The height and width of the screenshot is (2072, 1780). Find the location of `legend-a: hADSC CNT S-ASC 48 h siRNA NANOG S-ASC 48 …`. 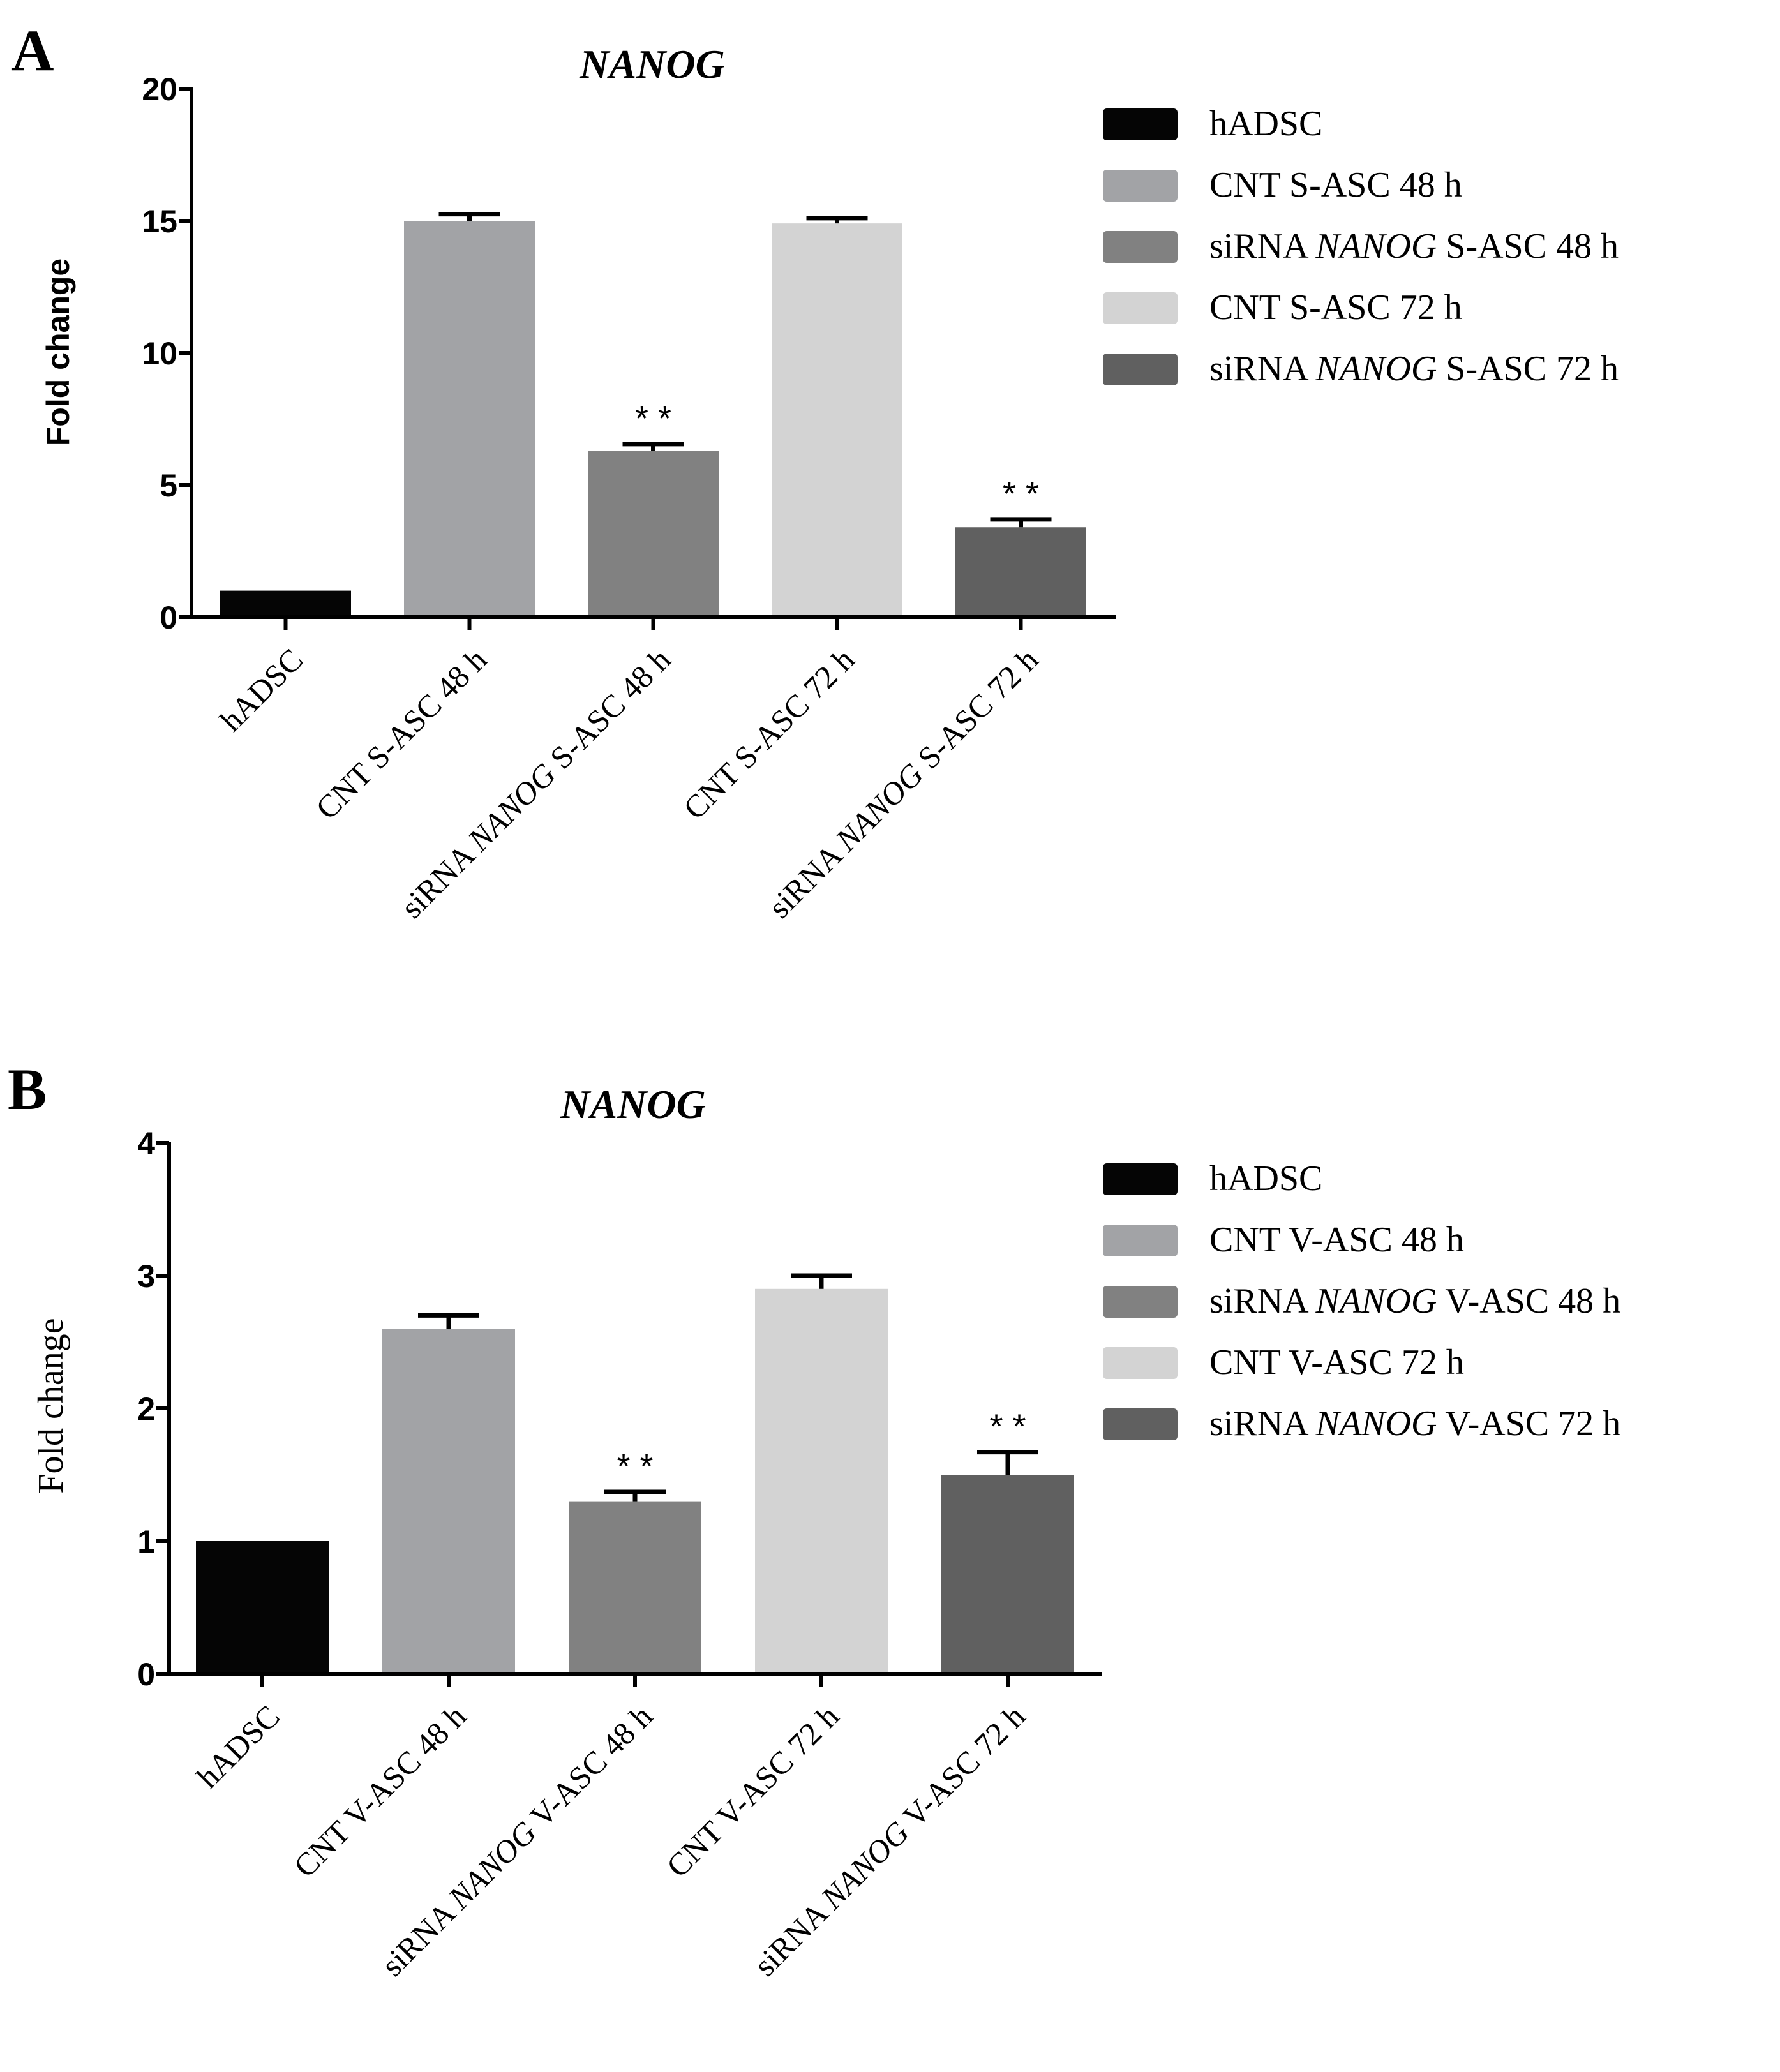

legend-a: hADSC CNT S-ASC 48 h siRNA NANOG S-ASC 48 … is located at coordinates (1361, 246).